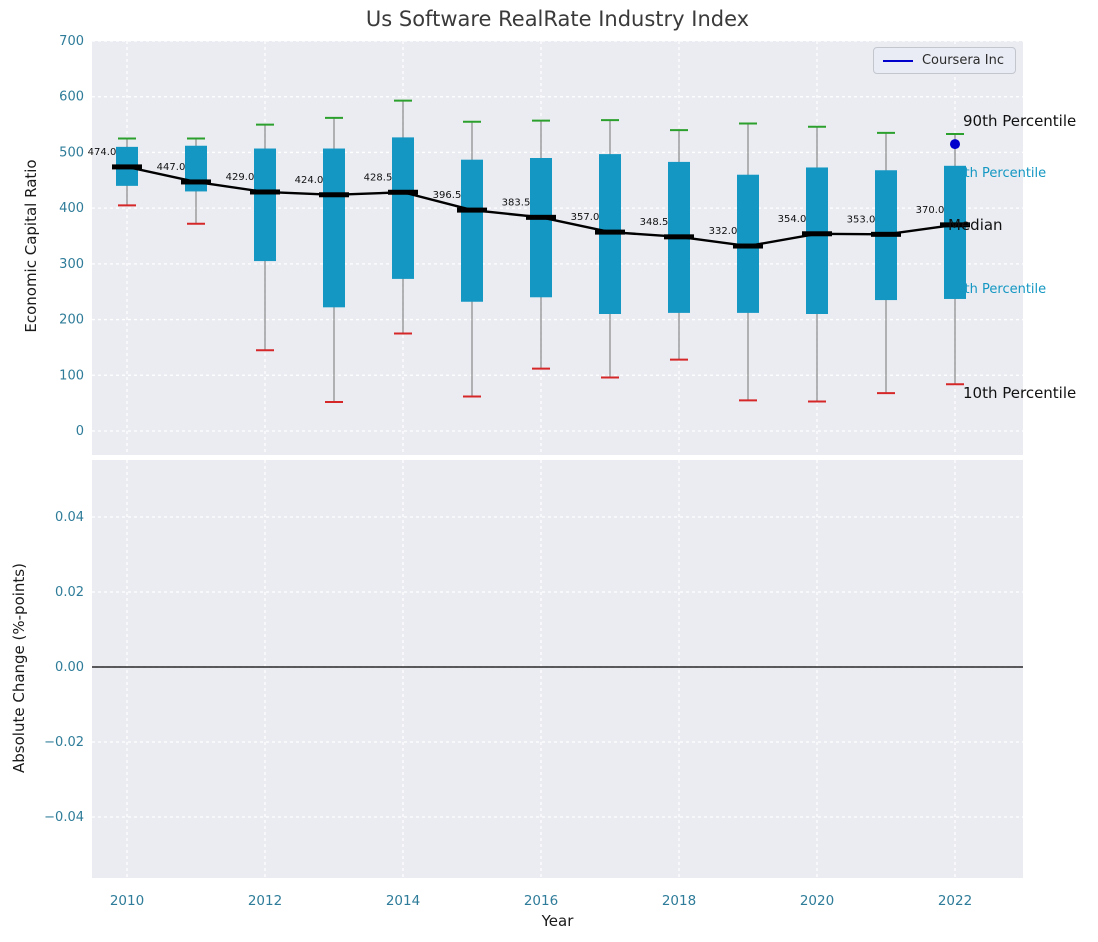 The height and width of the screenshot is (942, 1098). I want to click on median-value-label: 332.0, so click(723, 231).